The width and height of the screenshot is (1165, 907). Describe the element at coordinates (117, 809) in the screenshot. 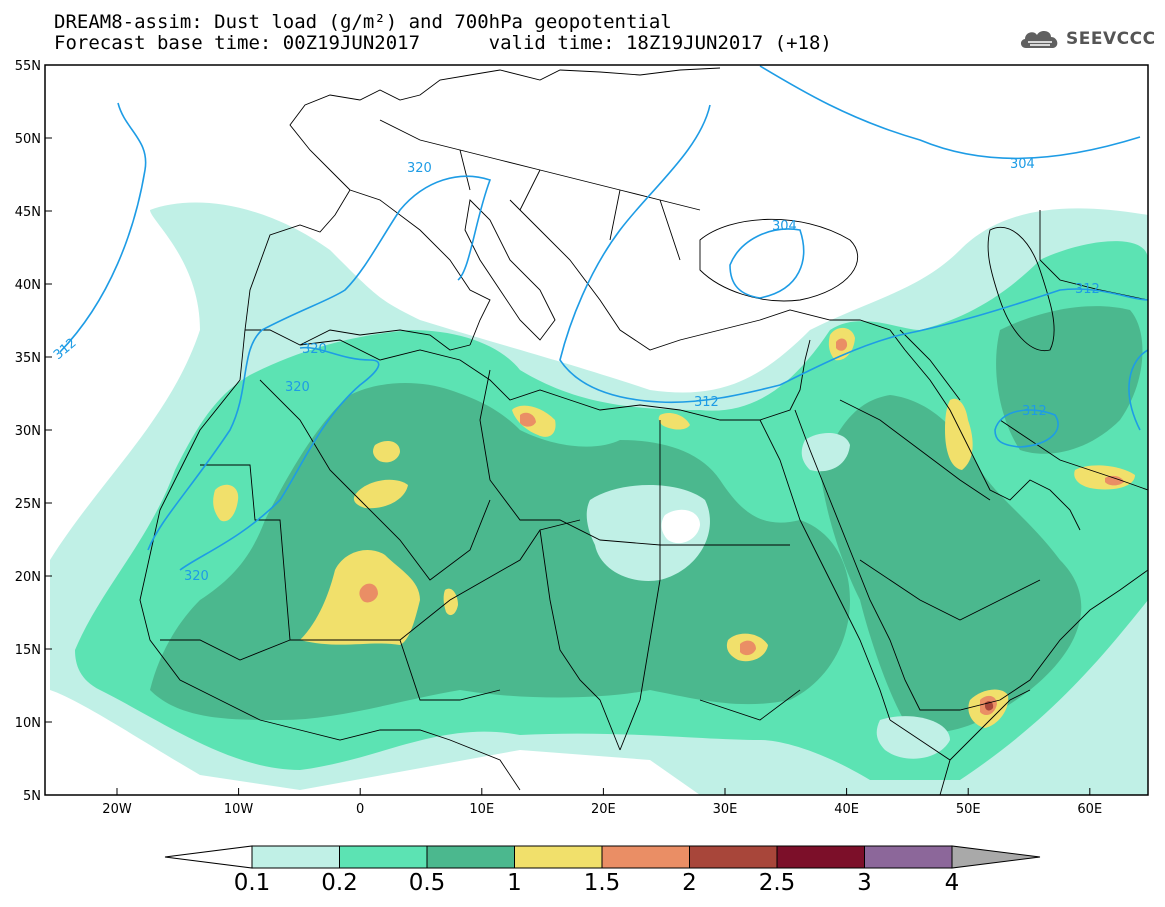

I see `lon-tick-label: 20W` at that location.